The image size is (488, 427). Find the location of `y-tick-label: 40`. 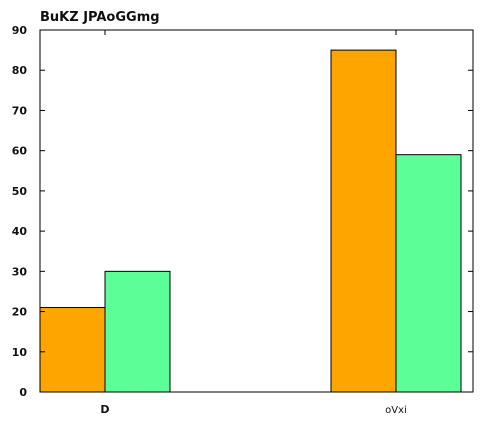

y-tick-label: 40 is located at coordinates (20, 231).